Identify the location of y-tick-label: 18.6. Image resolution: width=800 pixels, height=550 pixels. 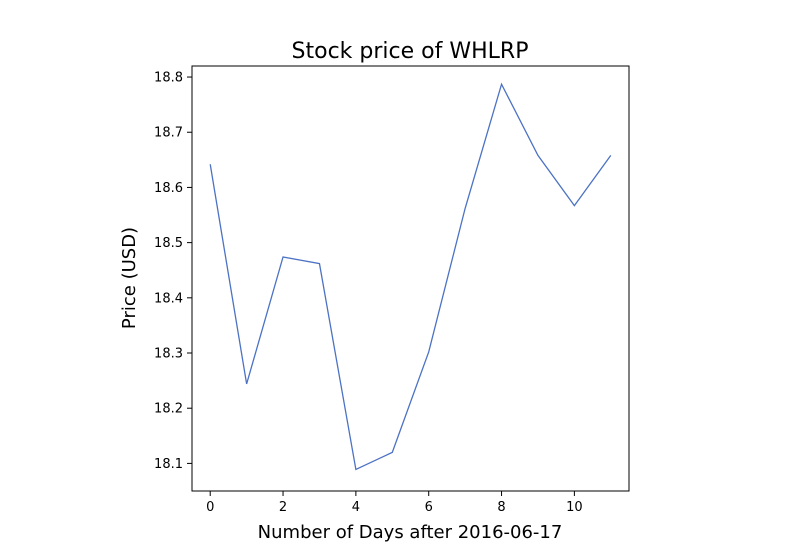
(168, 188).